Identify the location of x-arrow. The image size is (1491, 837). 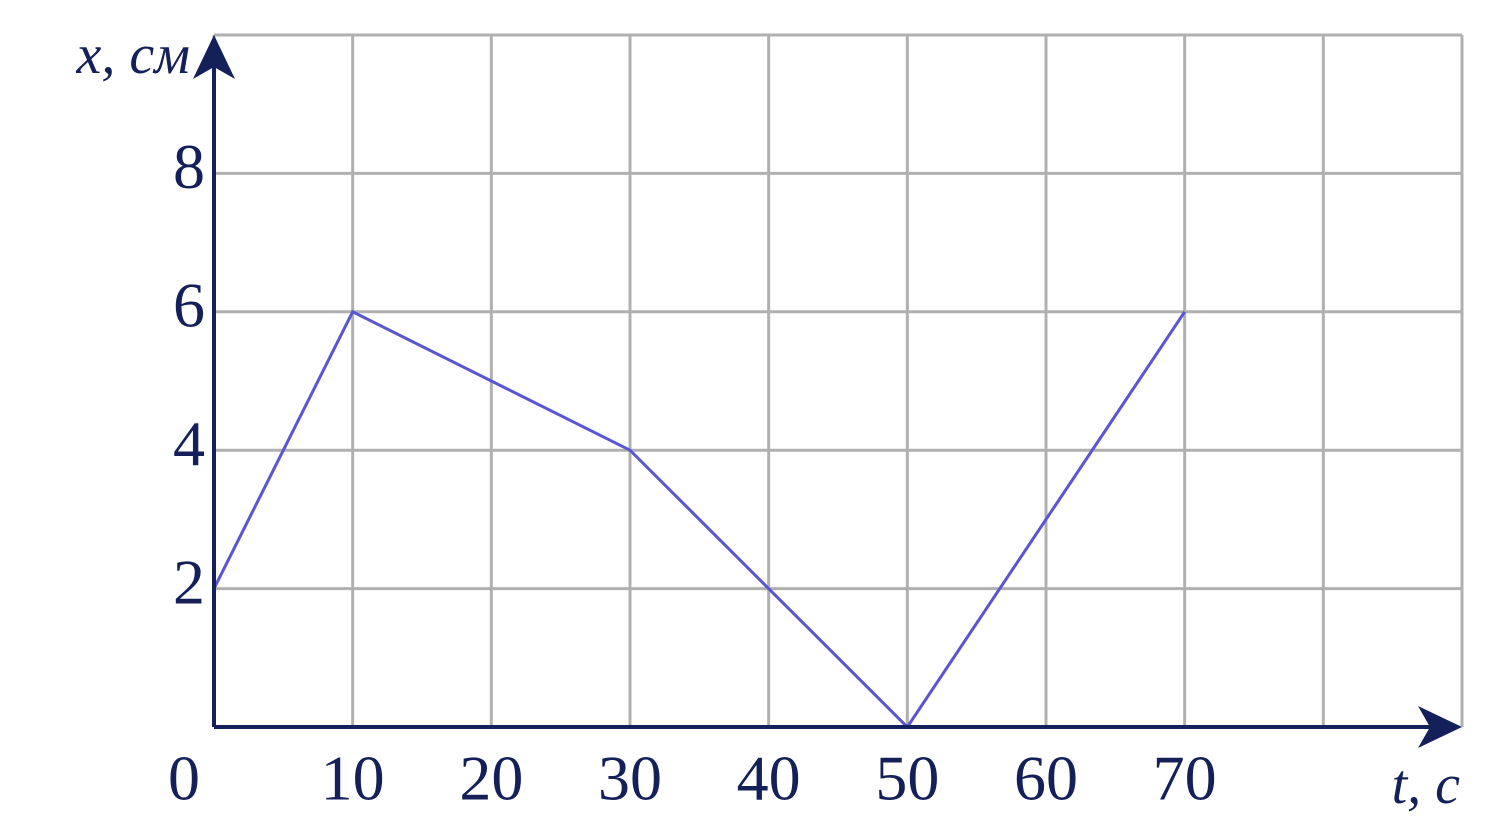
(1440, 727).